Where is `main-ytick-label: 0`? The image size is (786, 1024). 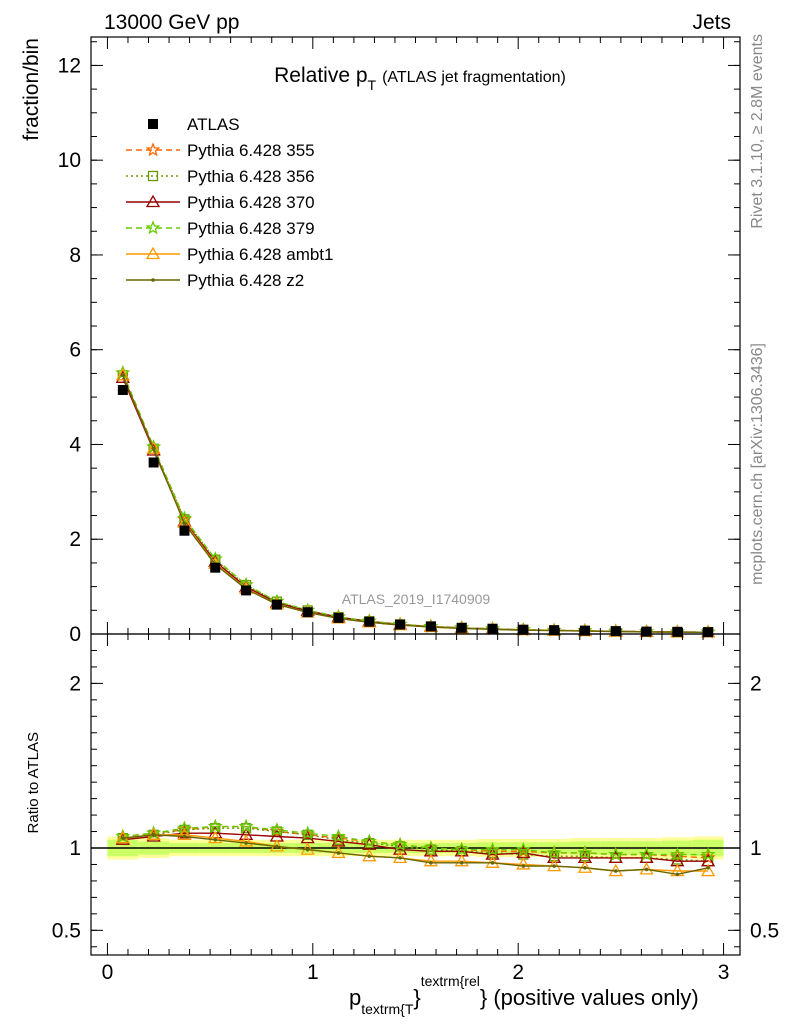
main-ytick-label: 0 is located at coordinates (75, 634).